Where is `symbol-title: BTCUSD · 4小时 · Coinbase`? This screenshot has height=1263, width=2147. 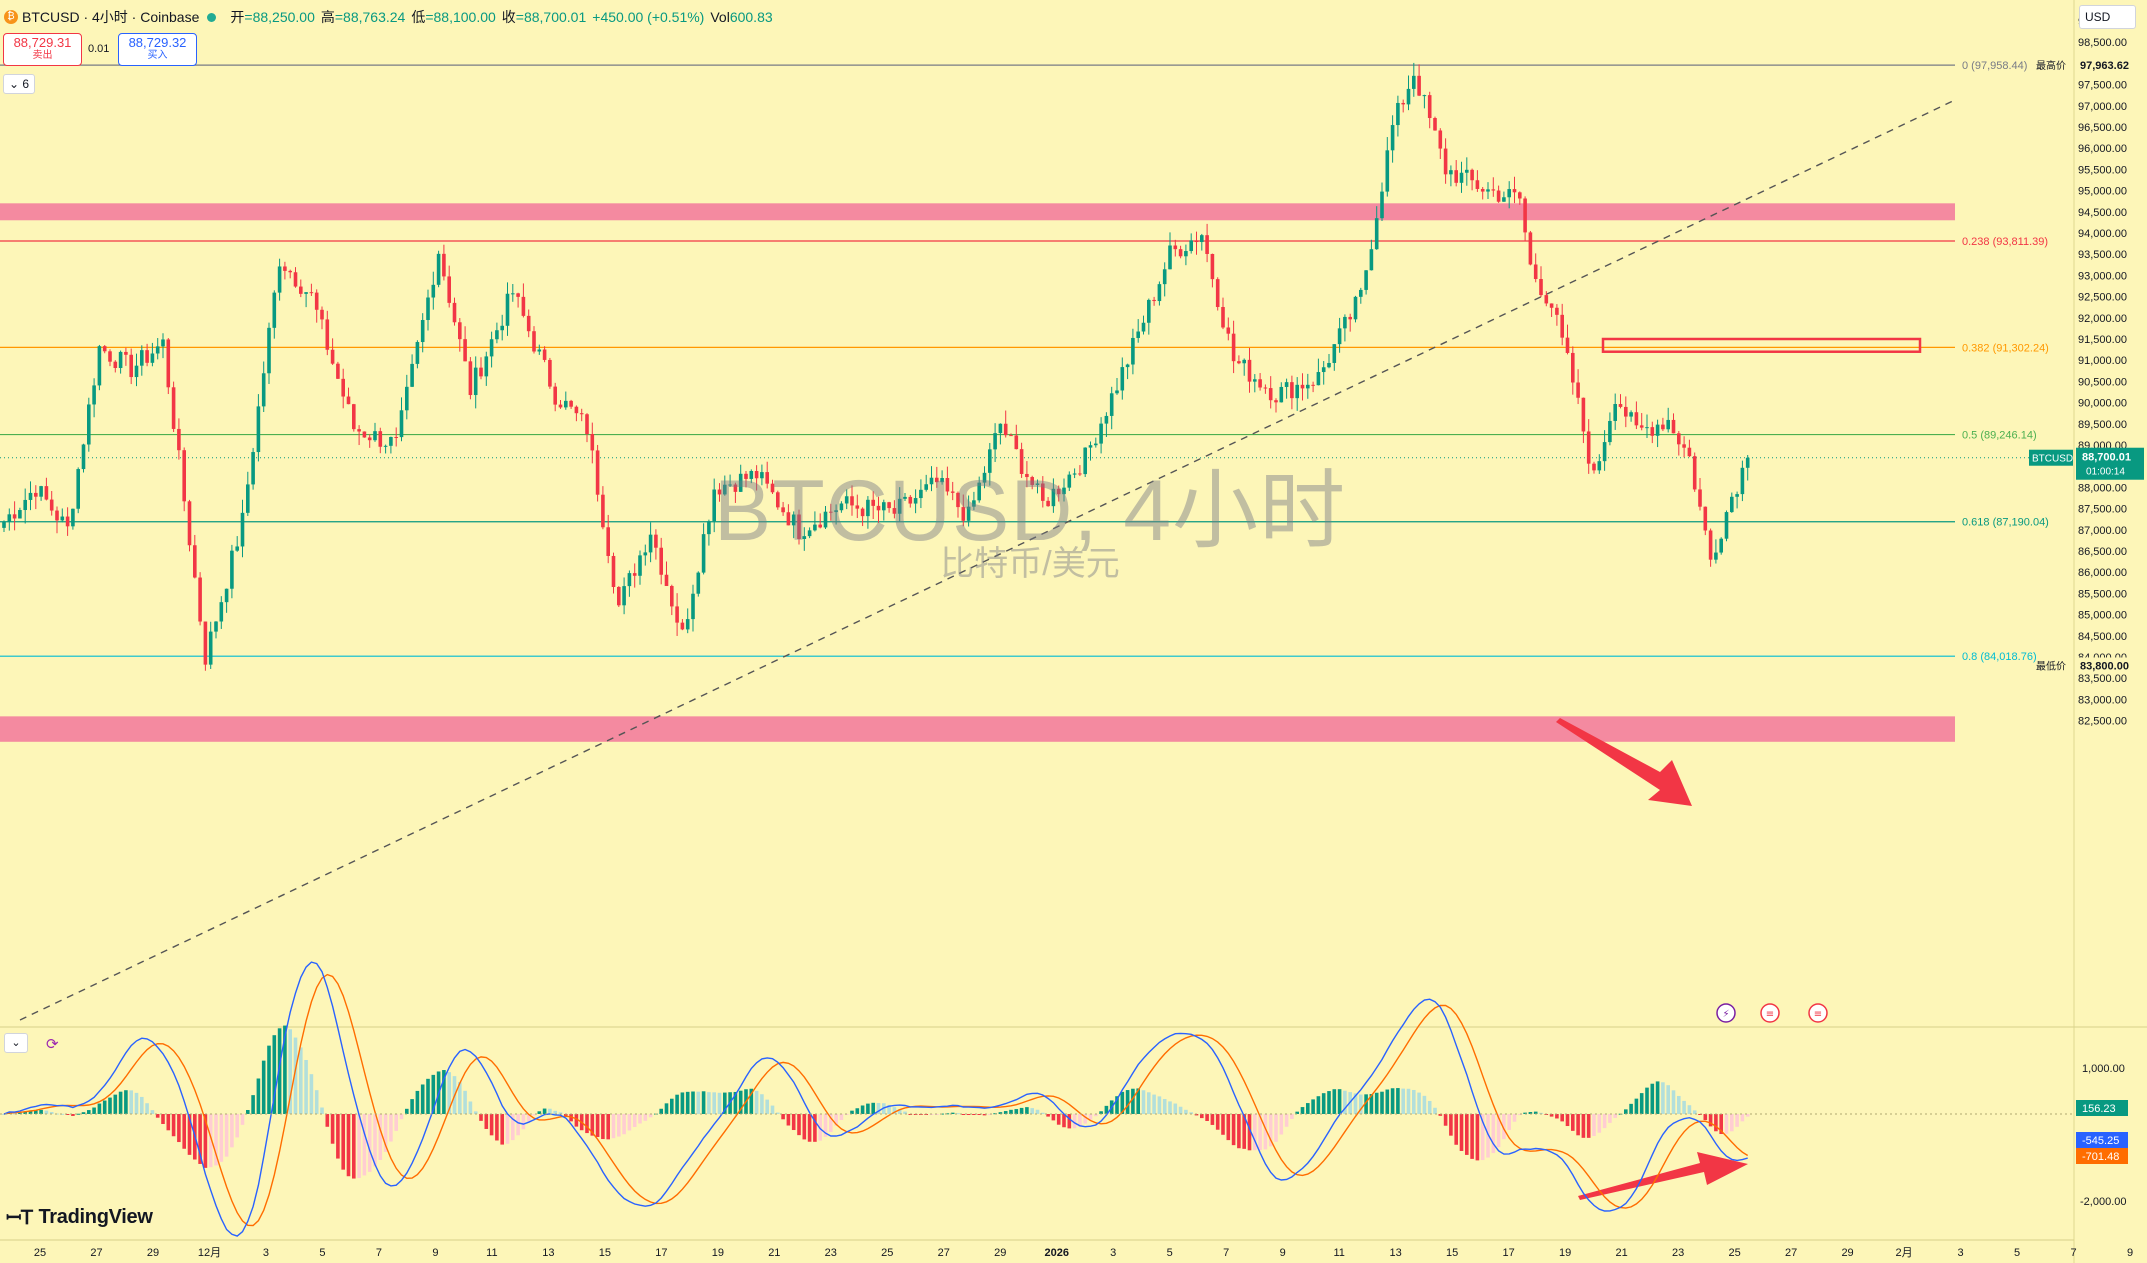
symbol-title: BTCUSD · 4小时 · Coinbase is located at coordinates (111, 17).